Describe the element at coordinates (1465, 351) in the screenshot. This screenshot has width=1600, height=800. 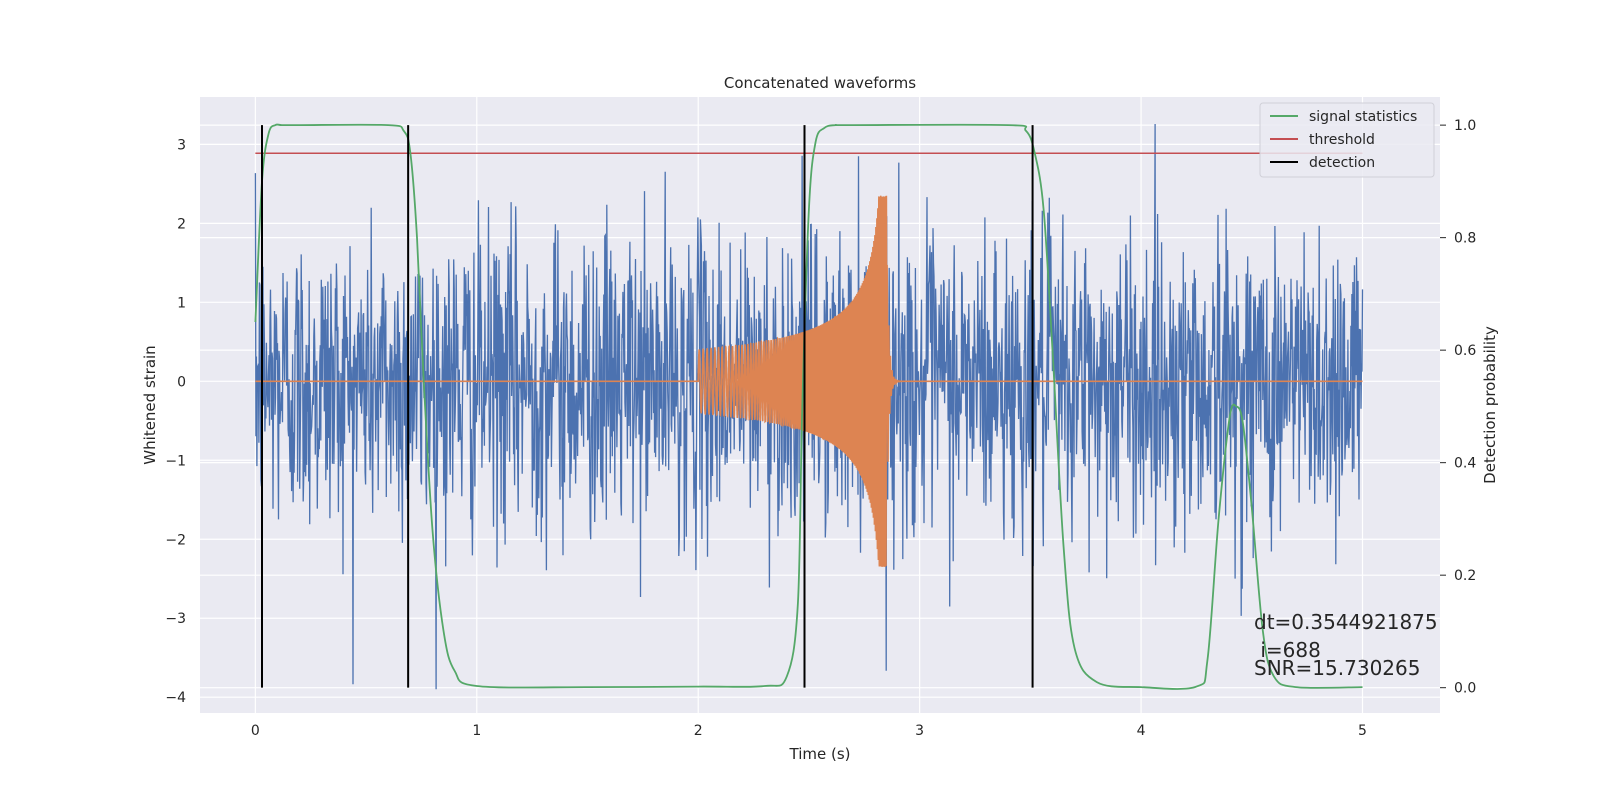
I see `y2-tick-label: 0.6` at that location.